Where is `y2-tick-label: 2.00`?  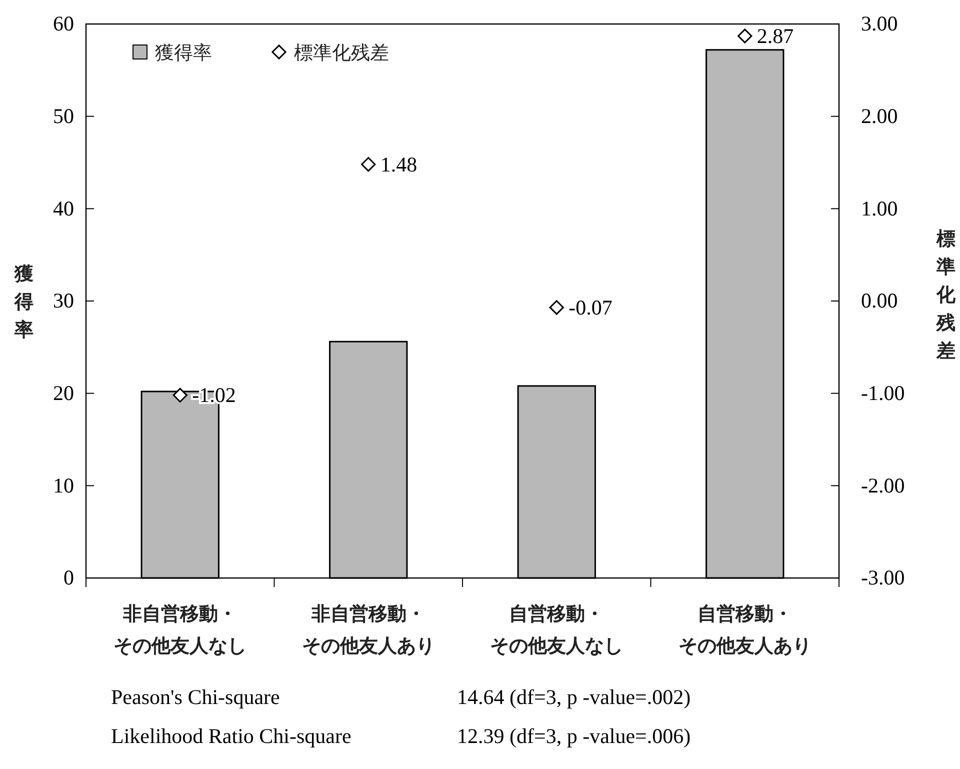 y2-tick-label: 2.00 is located at coordinates (879, 116).